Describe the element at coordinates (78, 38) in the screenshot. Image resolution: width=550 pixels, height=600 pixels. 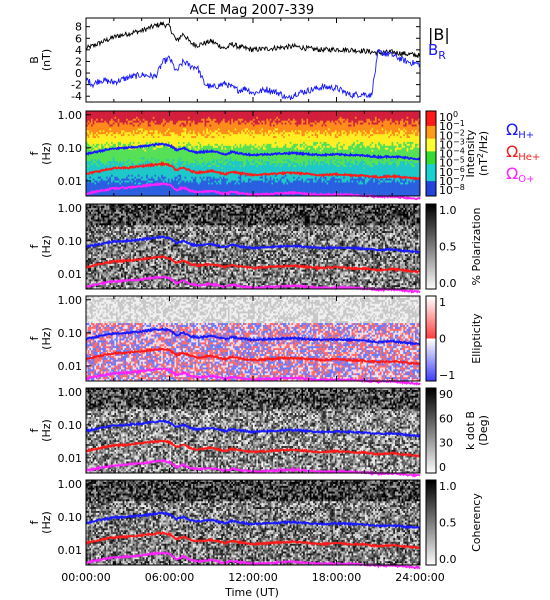
I see `y-tick-label: 6` at that location.